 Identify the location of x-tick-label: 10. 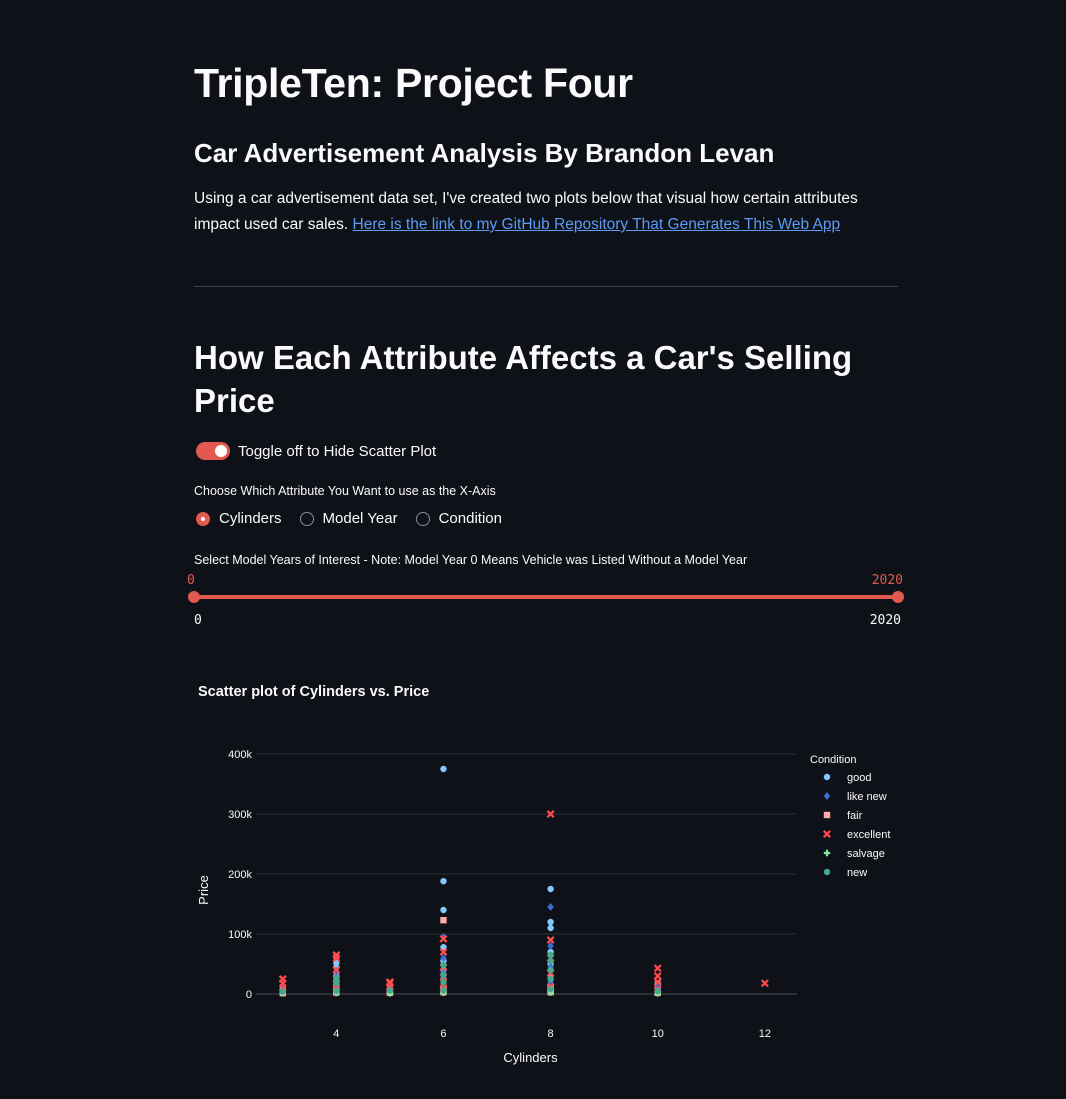
(658, 1034).